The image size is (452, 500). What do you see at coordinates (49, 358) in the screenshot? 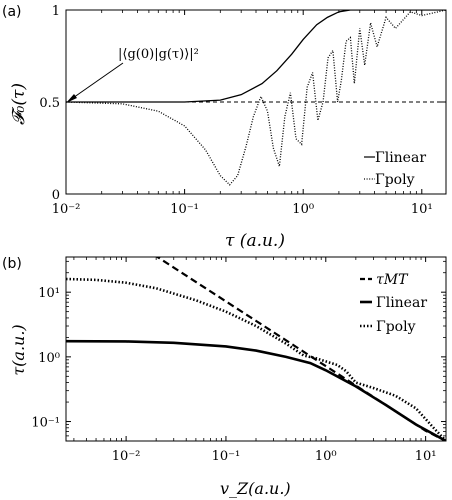
I see `y-tick-label-b: 10⁰` at bounding box center [49, 358].